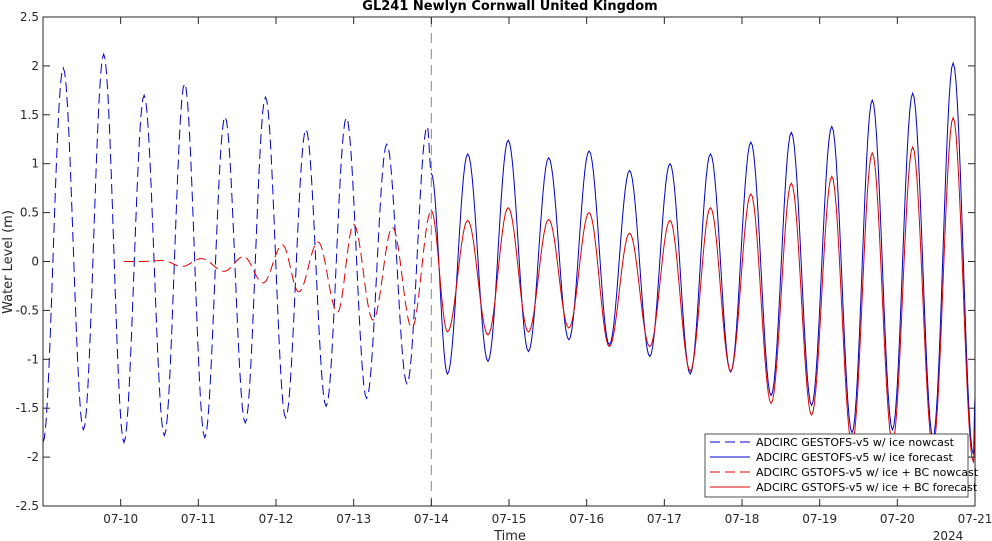 This screenshot has width=992, height=541. What do you see at coordinates (35, 66) in the screenshot?
I see `y-tick-label: 2` at bounding box center [35, 66].